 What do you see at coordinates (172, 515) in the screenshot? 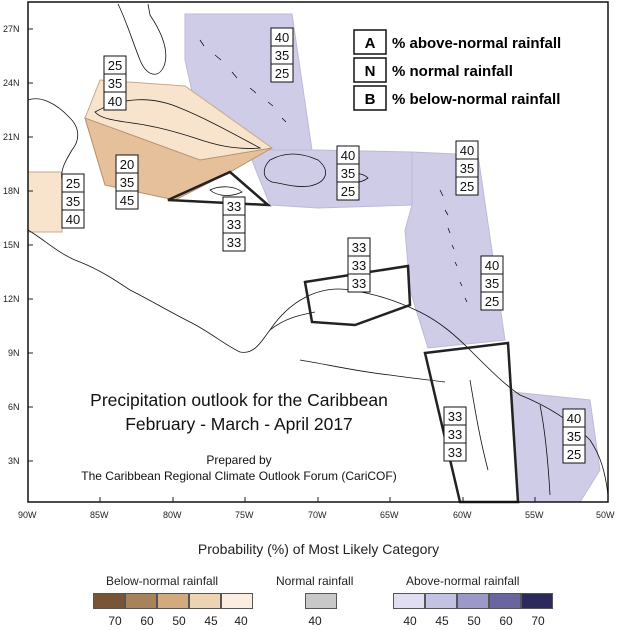
I see `lon-label: 80W` at bounding box center [172, 515].